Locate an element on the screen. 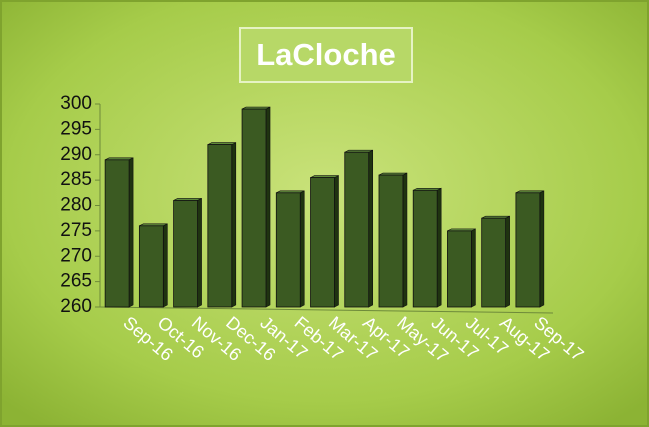 This screenshot has height=427, width=649. y-tick-label: 285 is located at coordinates (76, 179).